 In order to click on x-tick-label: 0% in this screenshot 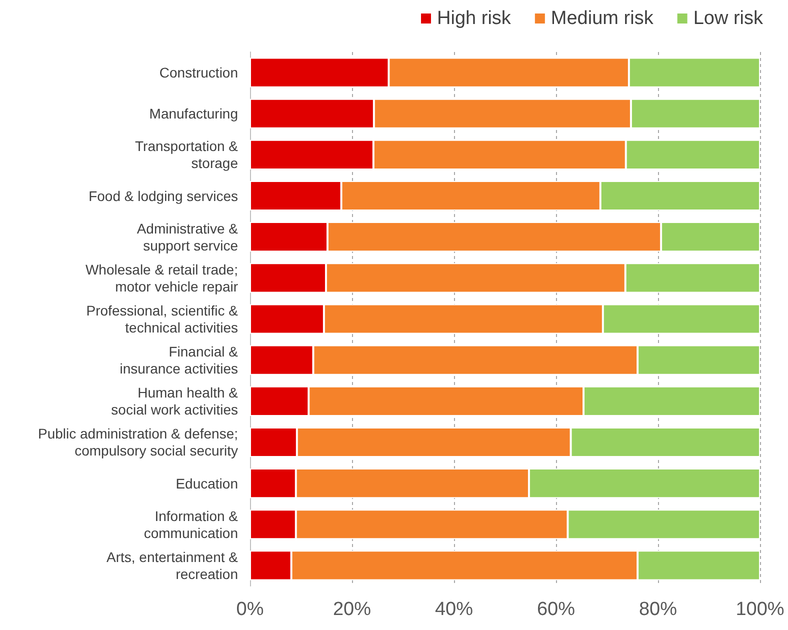, I will do `click(250, 609)`.